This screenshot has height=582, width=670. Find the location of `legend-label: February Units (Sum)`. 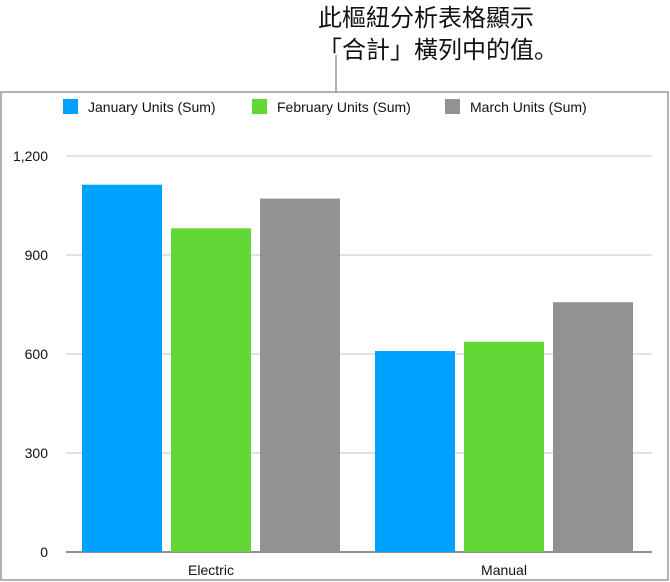

legend-label: February Units (Sum) is located at coordinates (344, 107).